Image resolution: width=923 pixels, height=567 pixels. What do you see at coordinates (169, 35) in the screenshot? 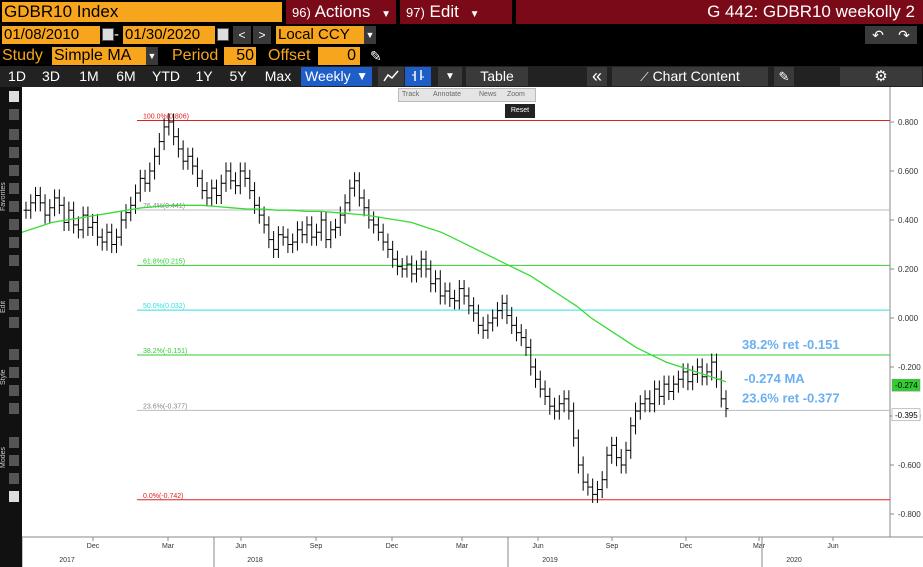
I see `end-date-field: 01/30/2020` at bounding box center [169, 35].